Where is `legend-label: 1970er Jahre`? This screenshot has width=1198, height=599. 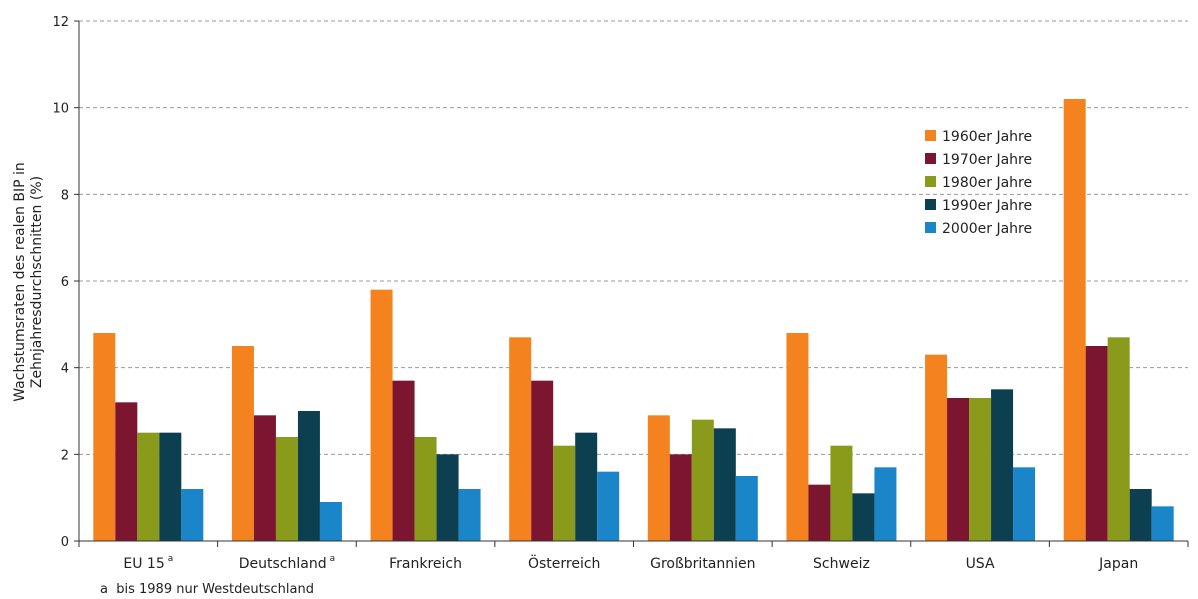
legend-label: 1970er Jahre is located at coordinates (987, 160).